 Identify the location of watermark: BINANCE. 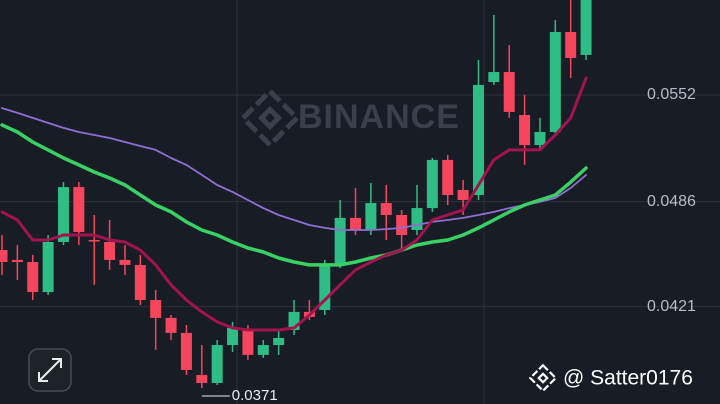
(349, 118).